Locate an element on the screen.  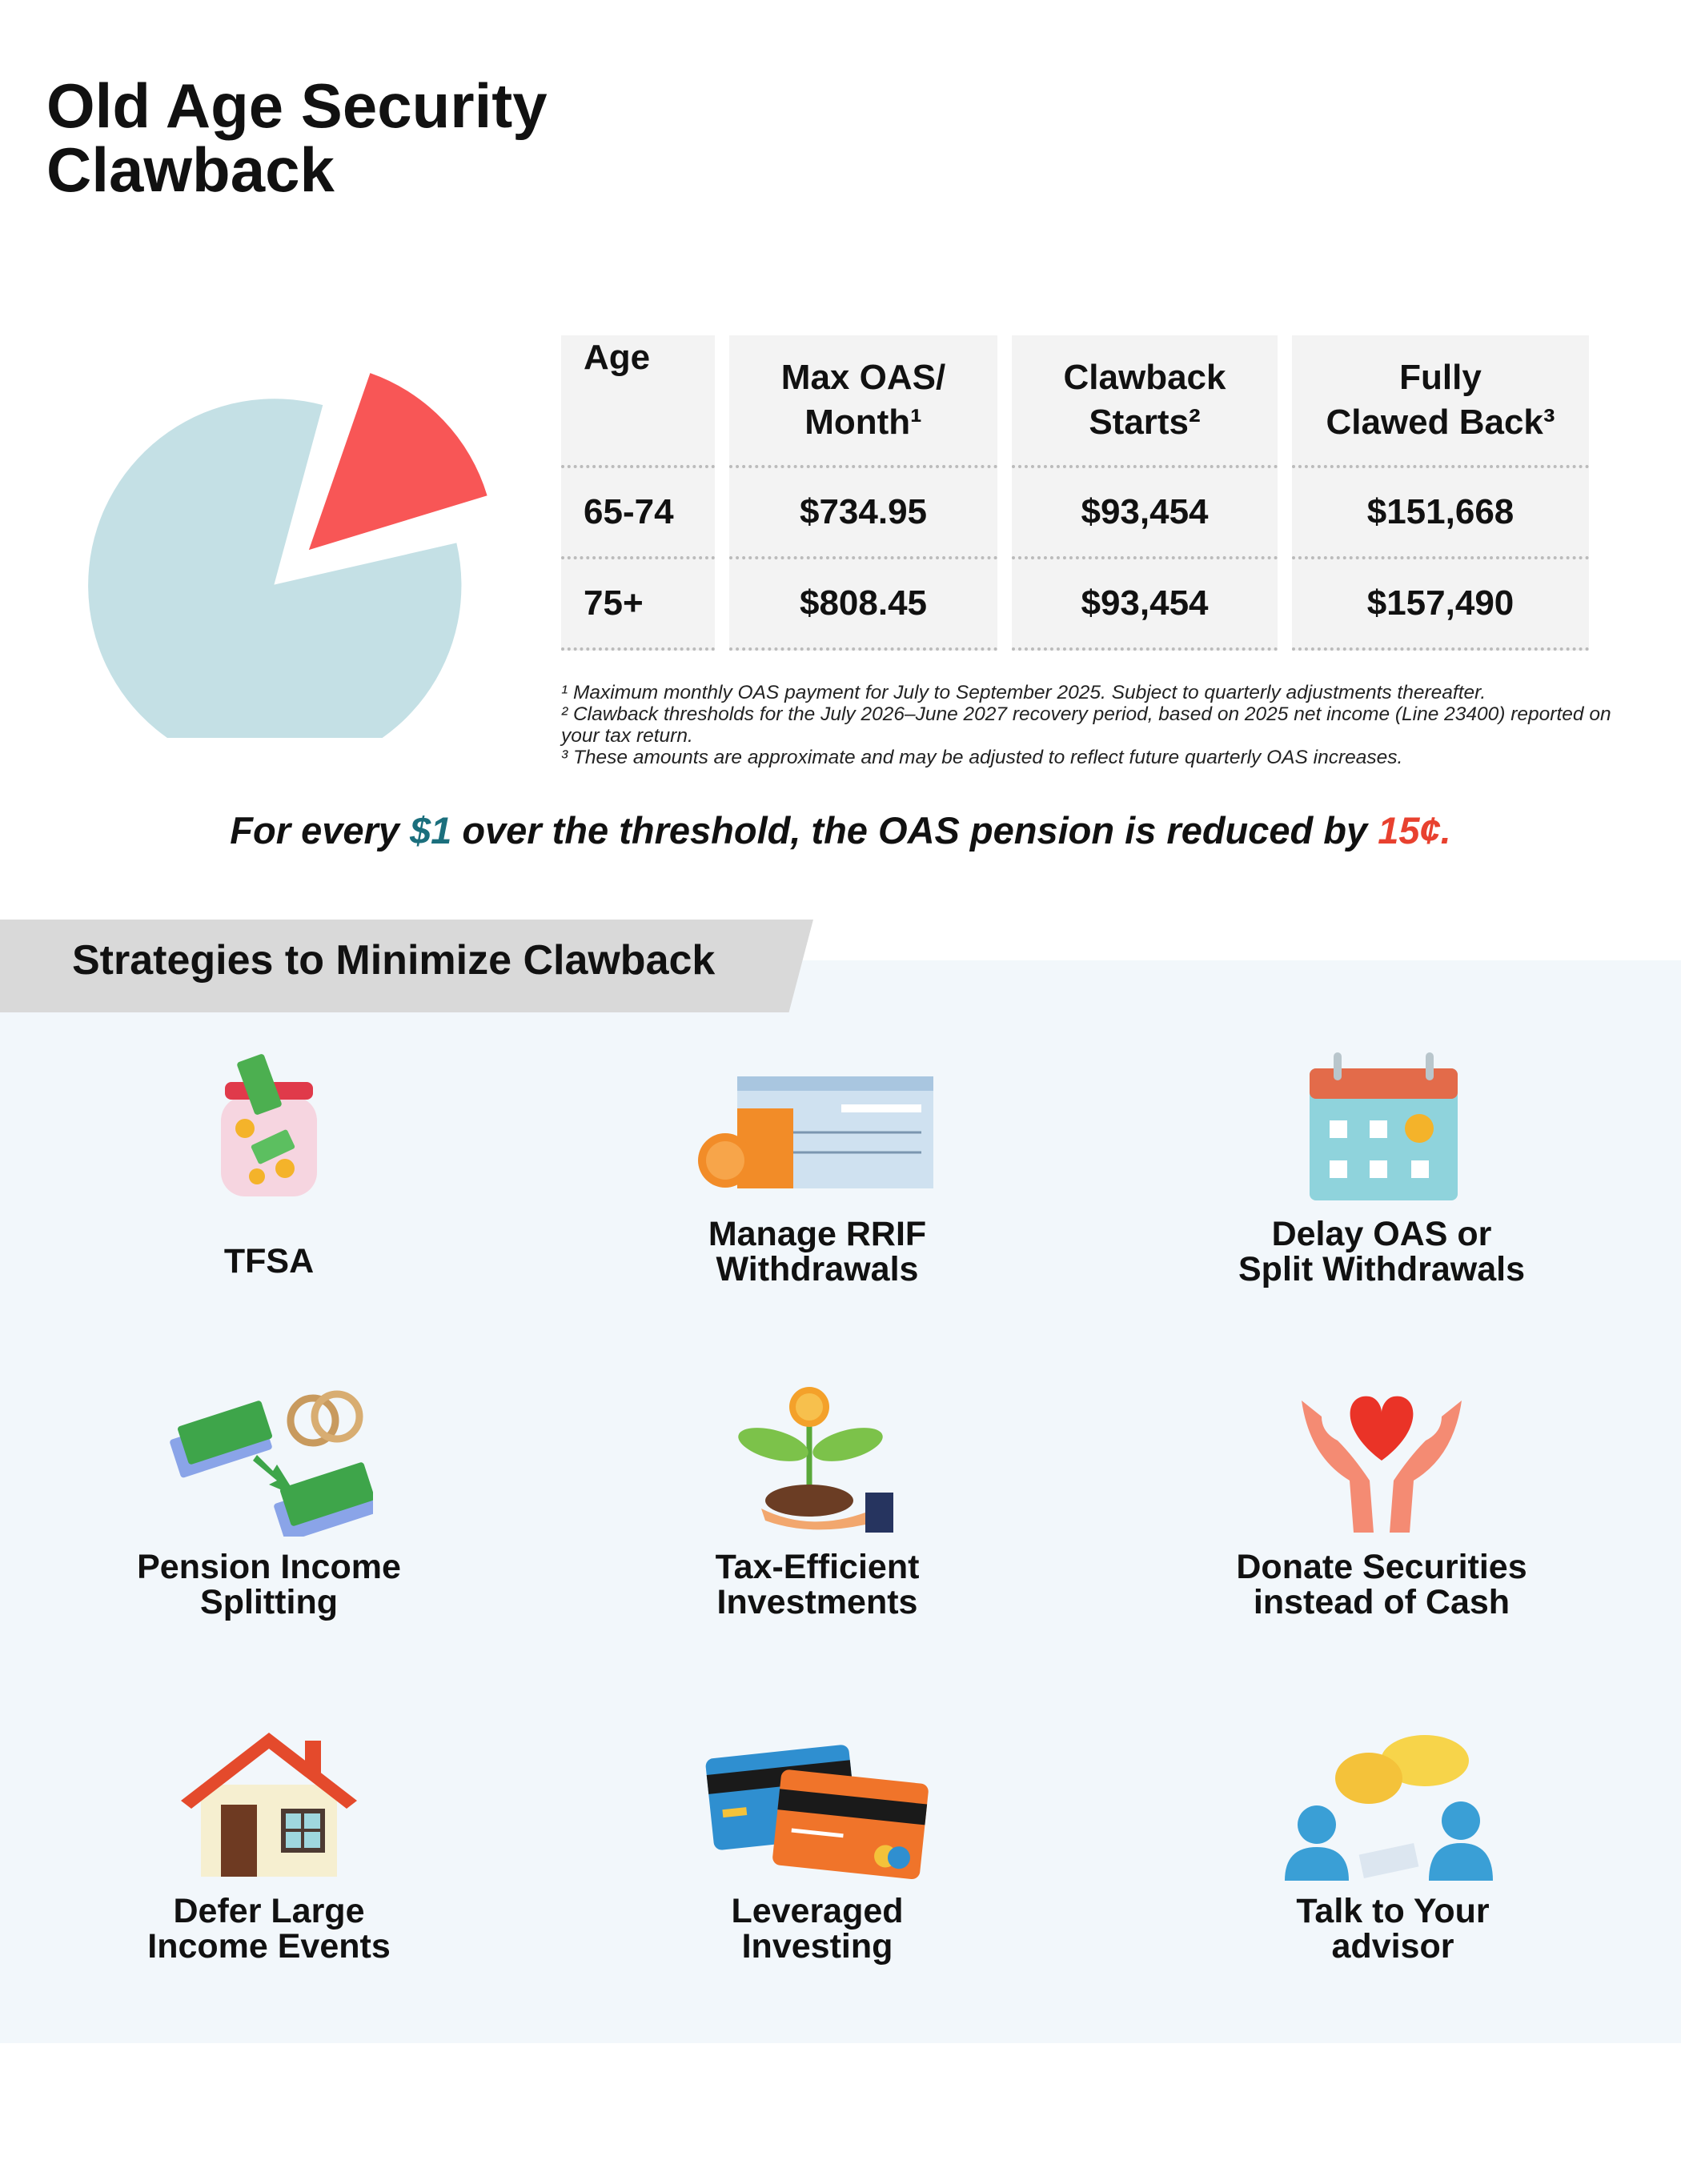
icon-cheque is located at coordinates (815, 1132).